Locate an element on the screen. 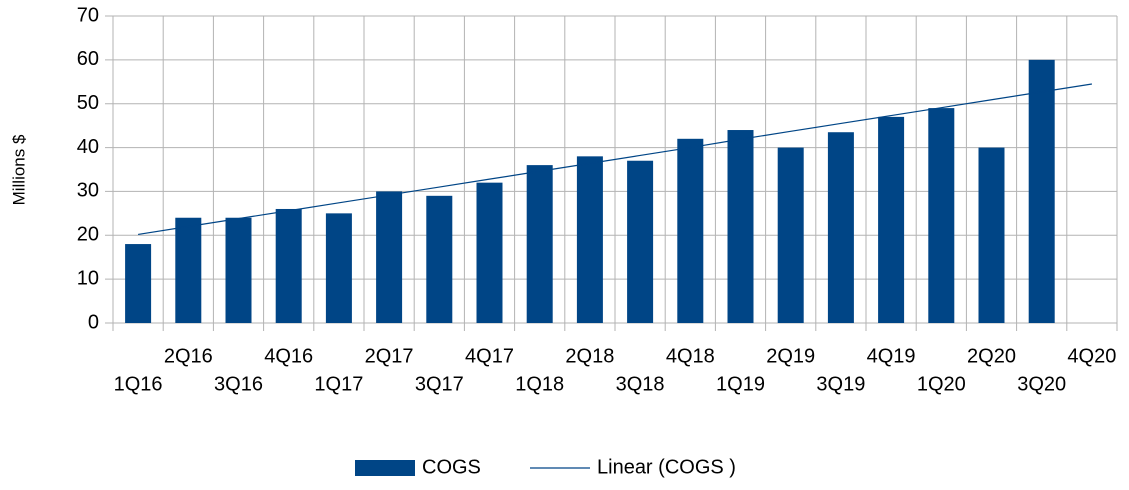 The width and height of the screenshot is (1129, 490). x-tick-label: 1Q16 is located at coordinates (138, 384).